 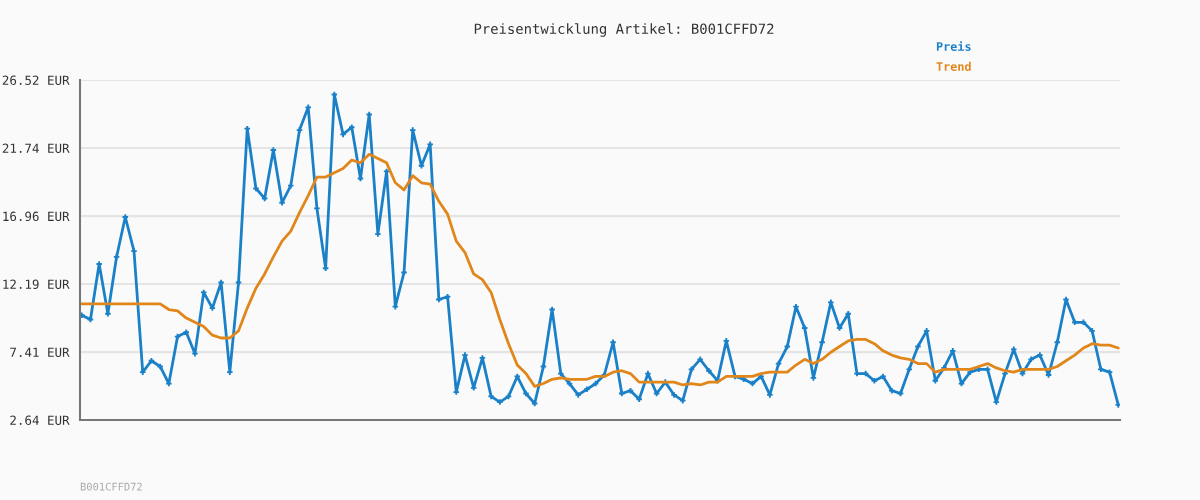 I want to click on y-tick-label: 7.41 EUR, so click(x=40, y=352).